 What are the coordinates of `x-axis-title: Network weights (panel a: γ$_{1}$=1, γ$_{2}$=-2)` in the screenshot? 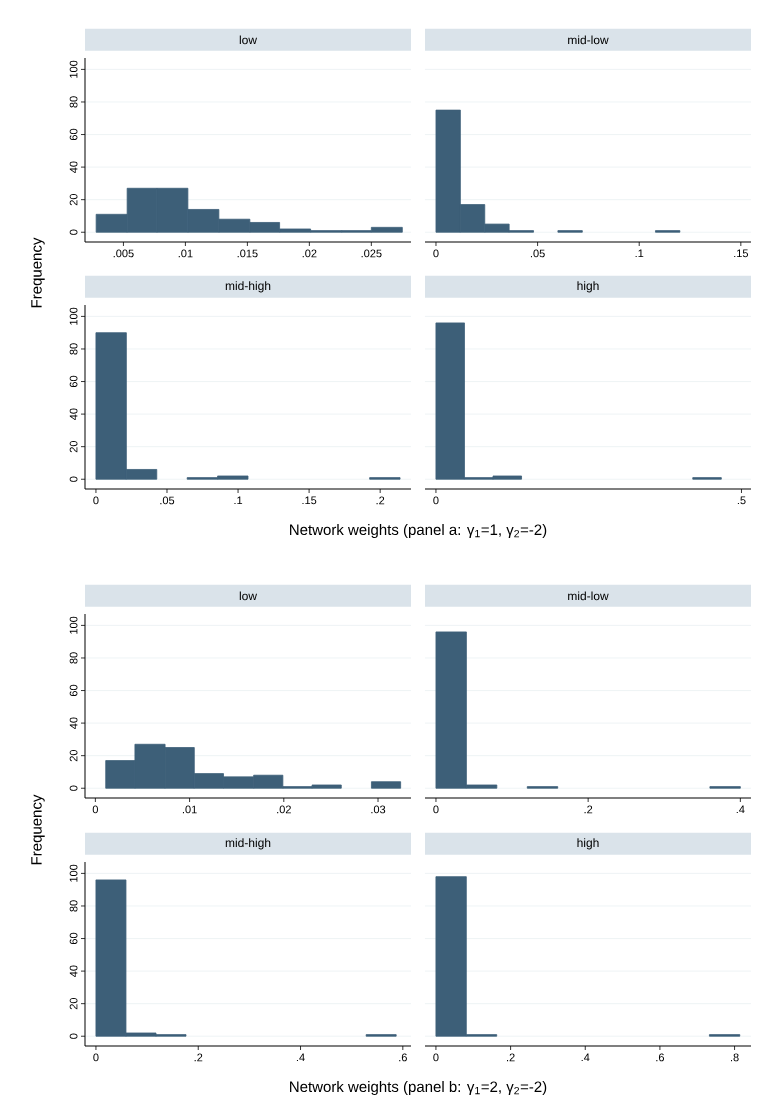 It's located at (418, 531).